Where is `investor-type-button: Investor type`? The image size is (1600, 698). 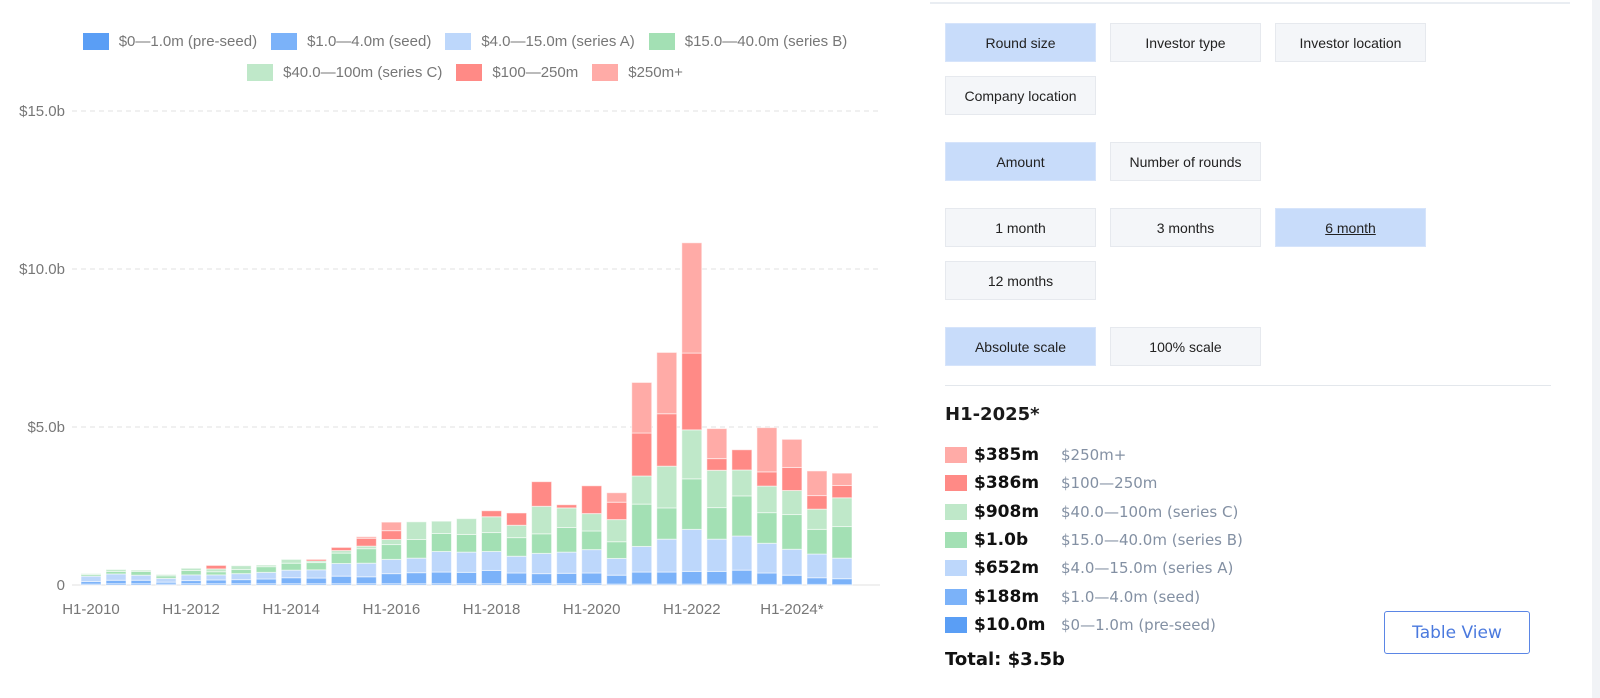 investor-type-button: Investor type is located at coordinates (1185, 42).